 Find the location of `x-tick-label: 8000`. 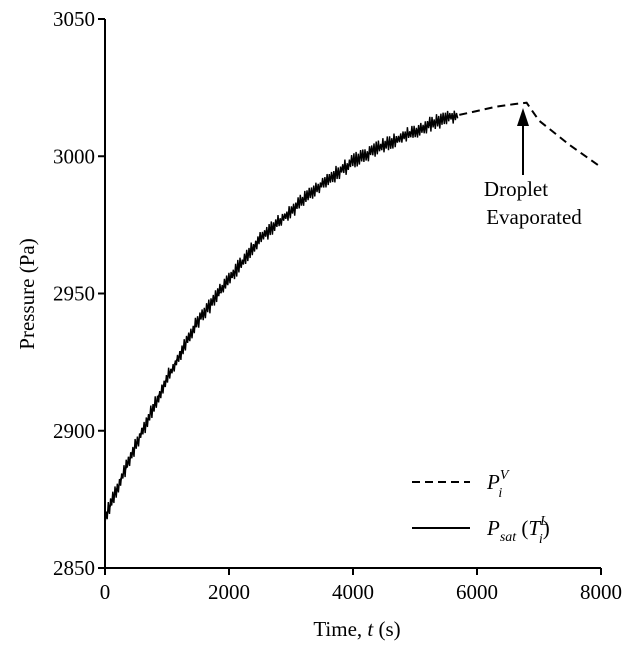

x-tick-label: 8000 is located at coordinates (601, 592).